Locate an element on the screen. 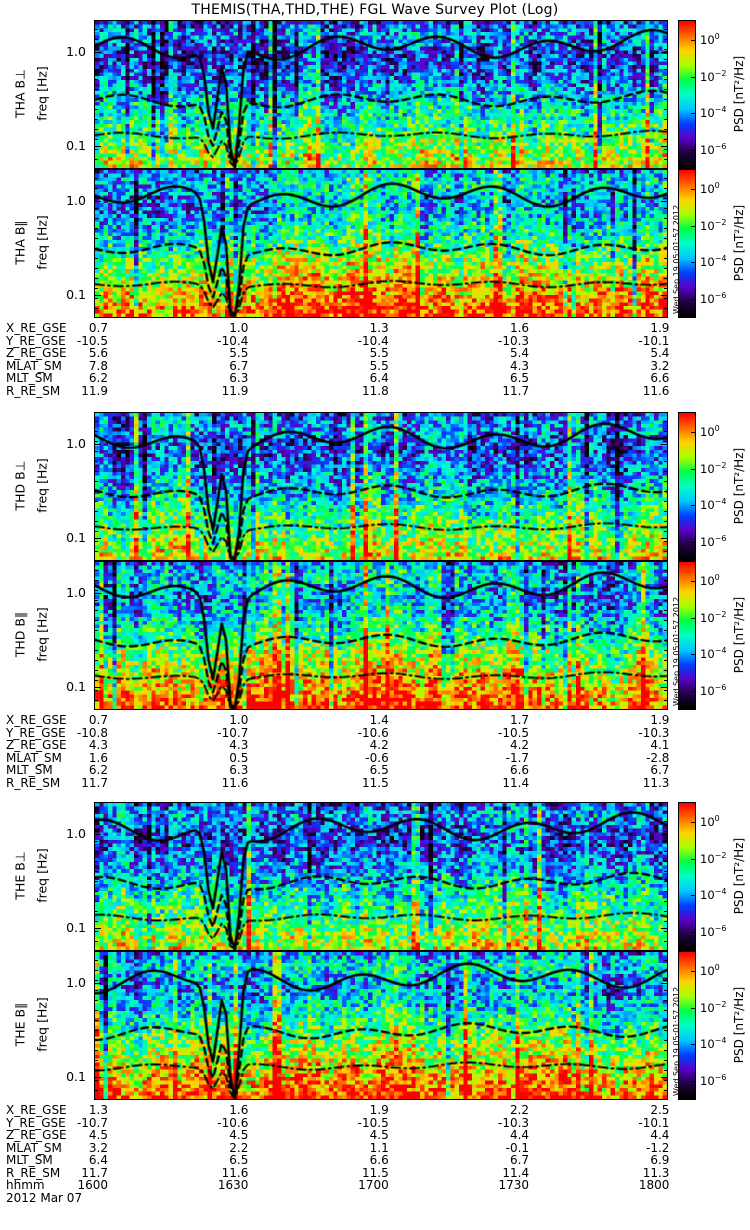 The image size is (750, 1230). spectrogram-panel-tha-perp is located at coordinates (381, 94).